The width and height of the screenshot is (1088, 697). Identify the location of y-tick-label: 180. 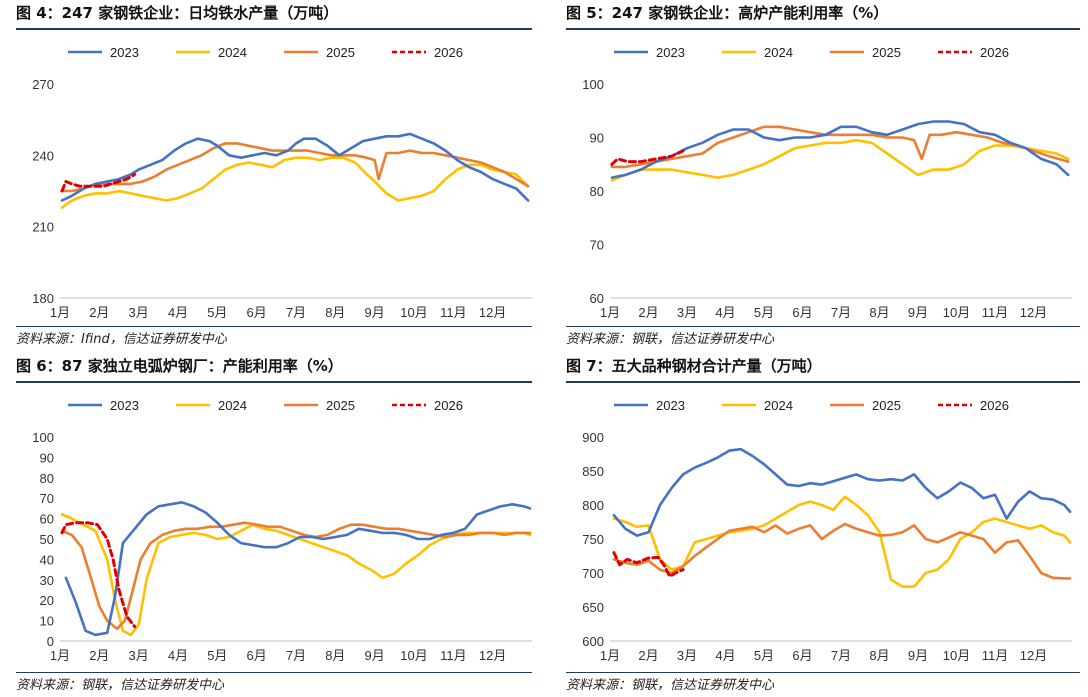
(43, 298).